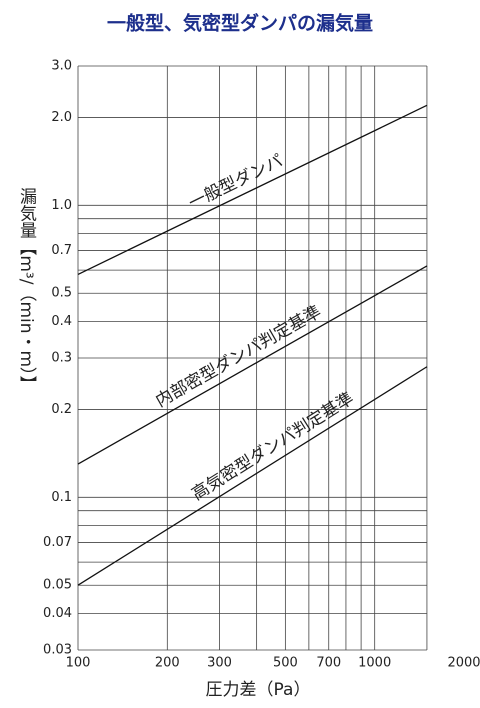 The height and width of the screenshot is (708, 480). What do you see at coordinates (61, 321) in the screenshot?
I see `y-tick-label: 0.4` at bounding box center [61, 321].